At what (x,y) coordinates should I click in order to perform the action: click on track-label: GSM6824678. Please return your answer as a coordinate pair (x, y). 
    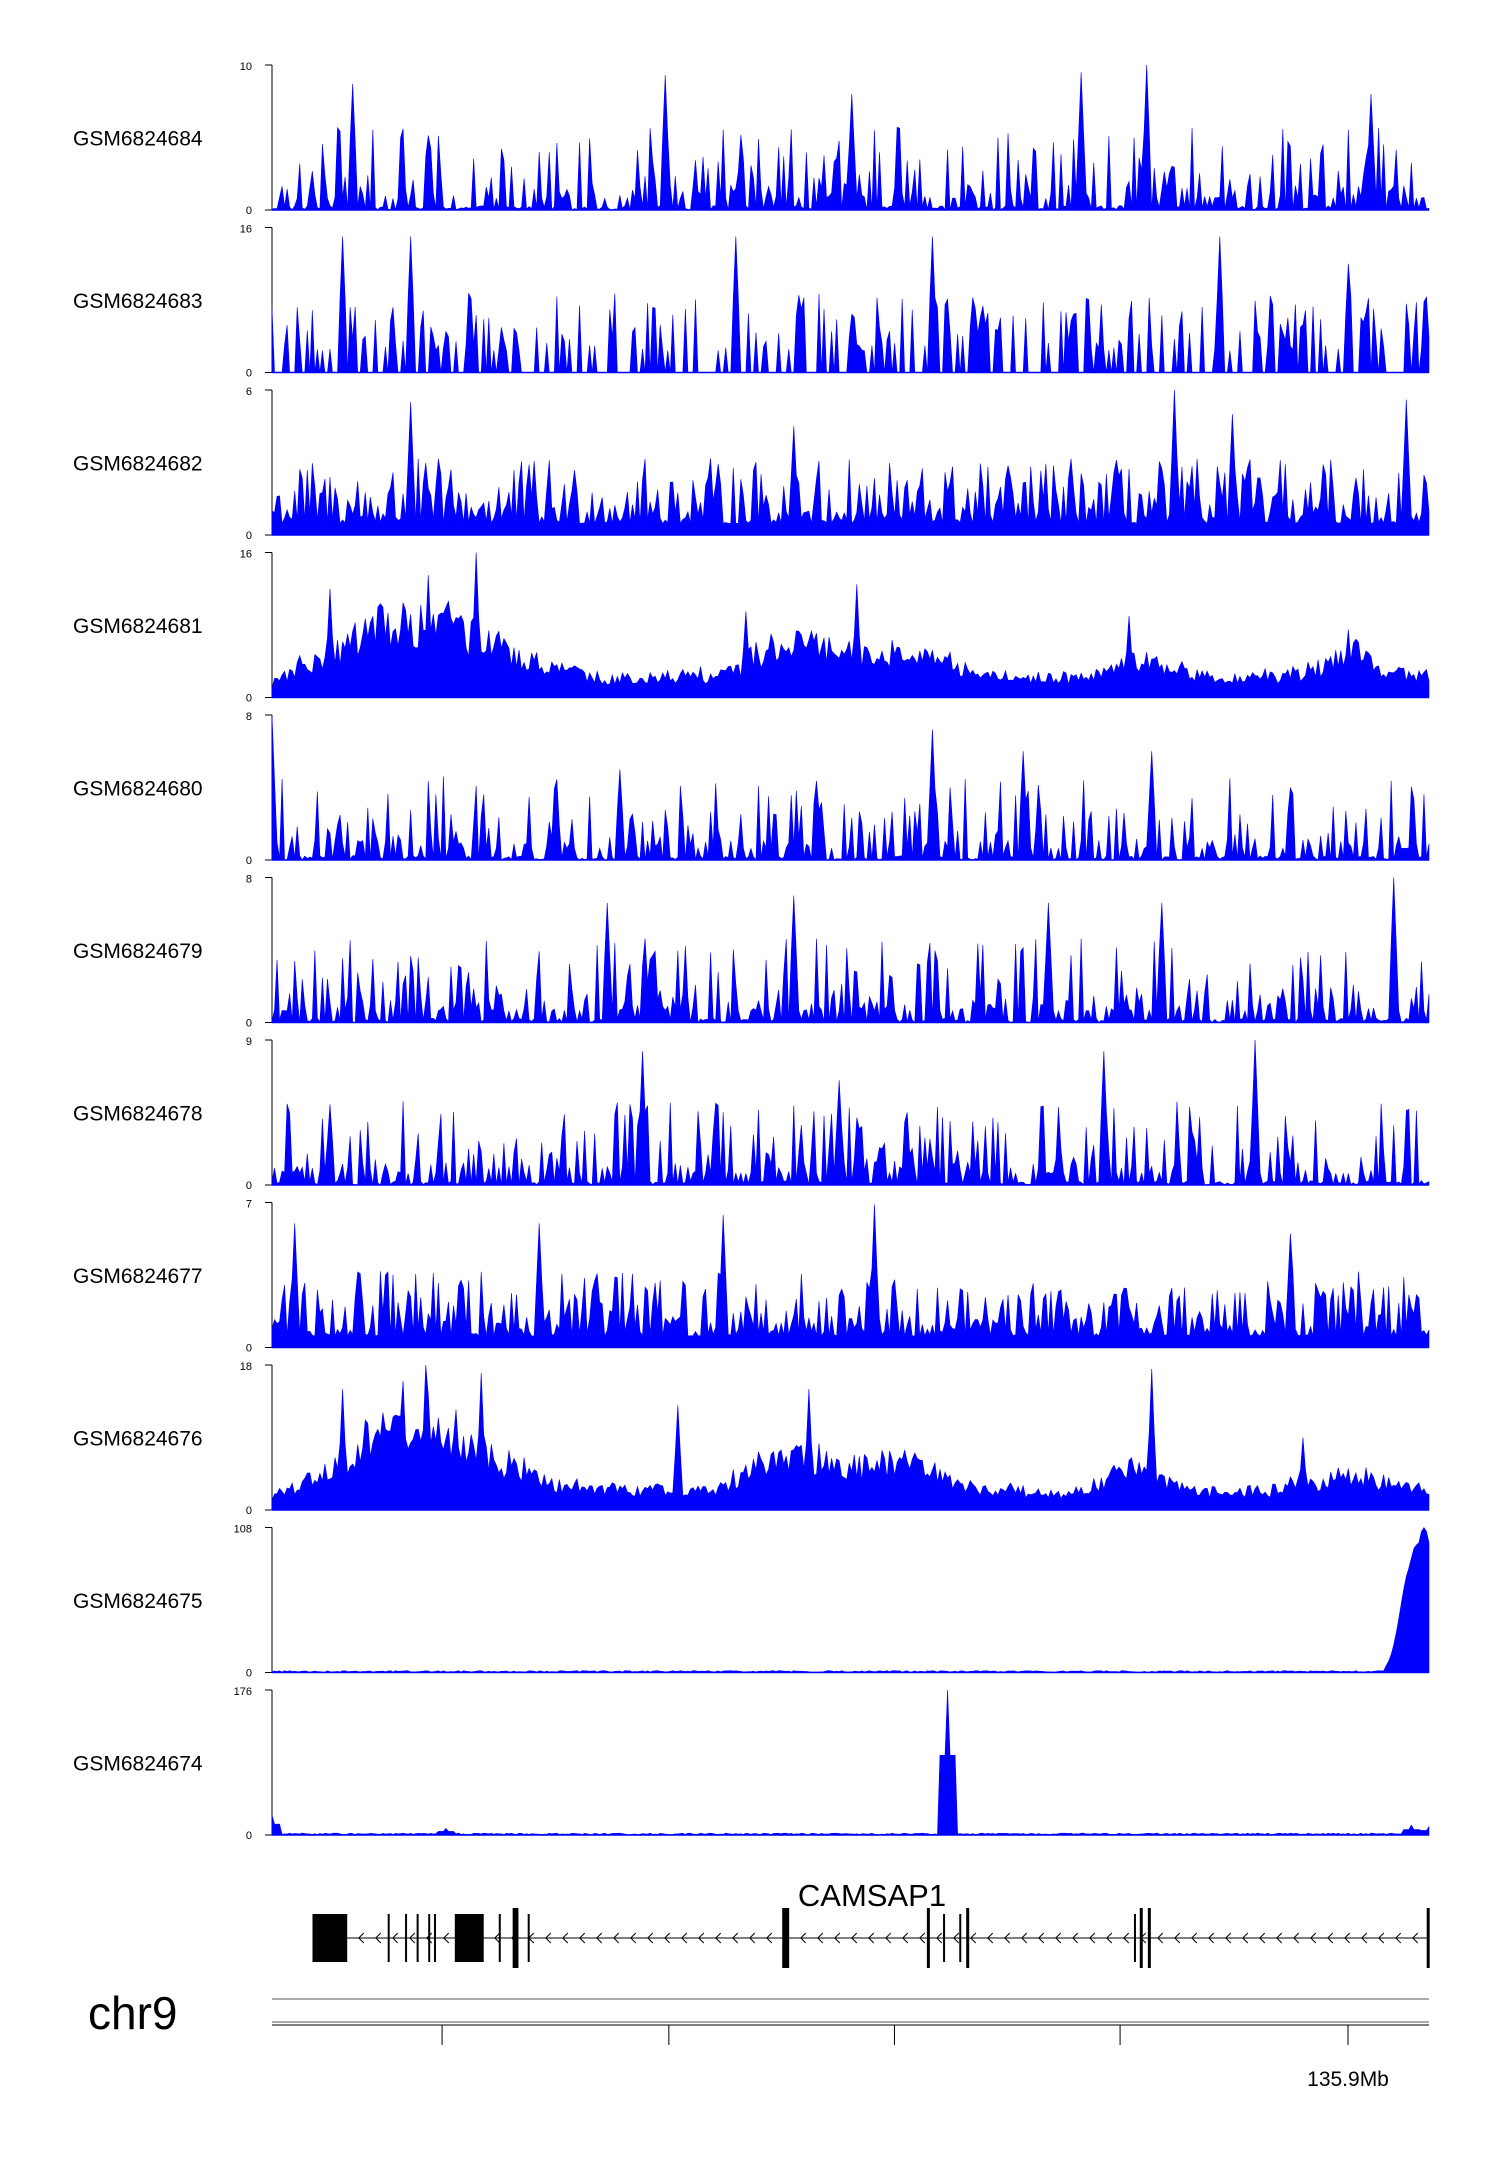
    Looking at the image, I should click on (138, 1114).